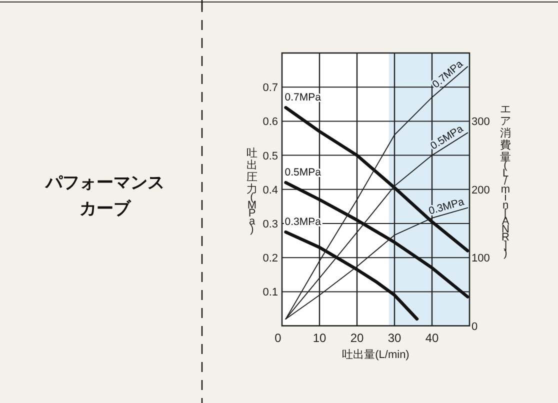 The height and width of the screenshot is (403, 558). What do you see at coordinates (395, 337) in the screenshot?
I see `x-tick-label: 30` at bounding box center [395, 337].